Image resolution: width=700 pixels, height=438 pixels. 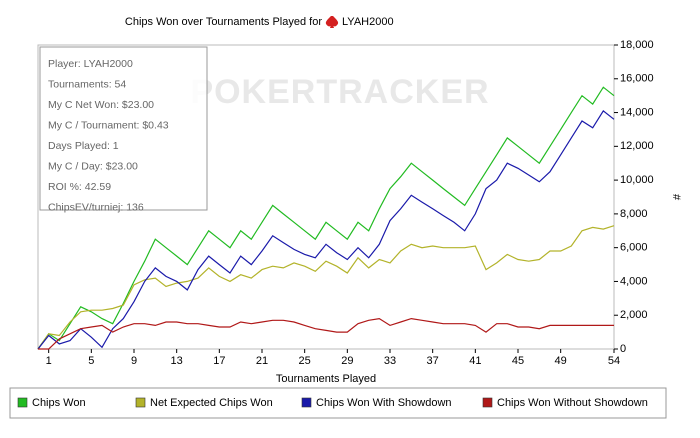 I want to click on y-tick-label: 14,000, so click(x=637, y=112).